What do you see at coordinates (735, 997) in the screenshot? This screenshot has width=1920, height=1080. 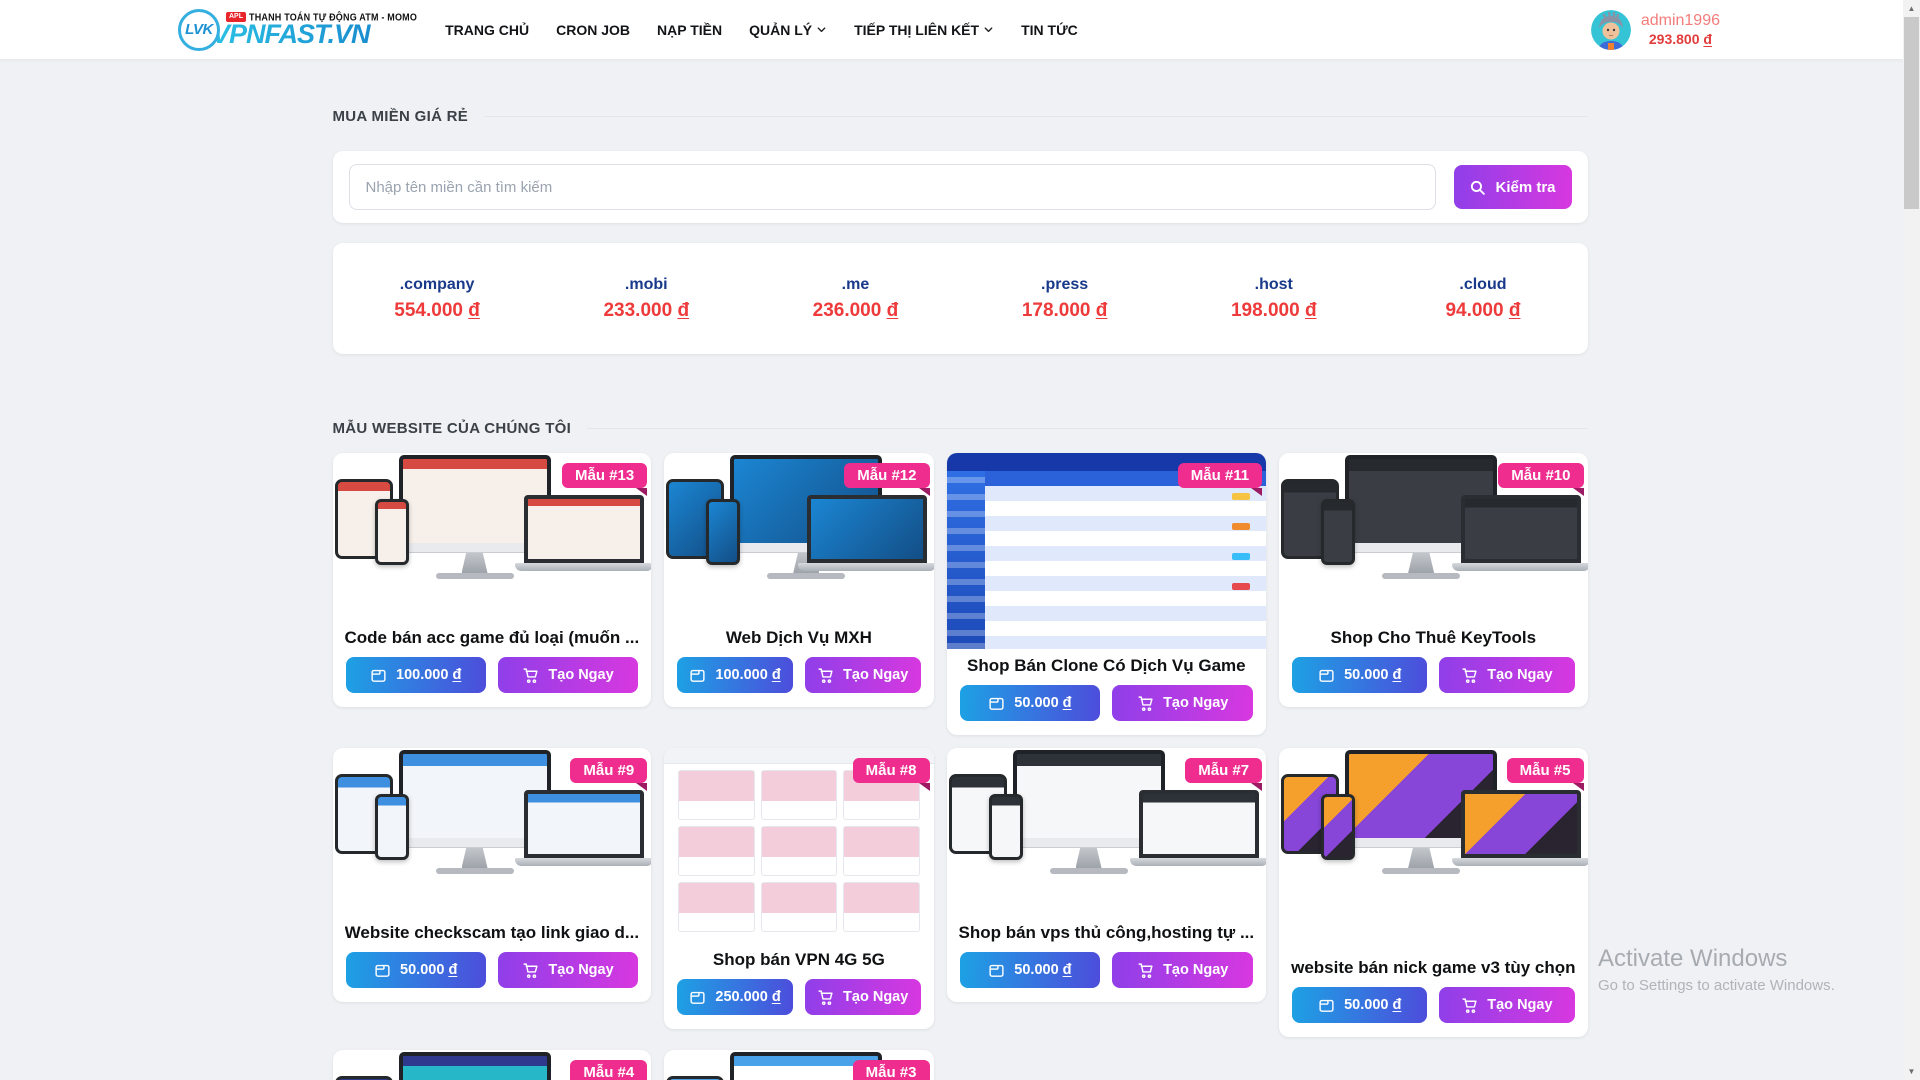 I see `price-button: 250.000 đ` at bounding box center [735, 997].